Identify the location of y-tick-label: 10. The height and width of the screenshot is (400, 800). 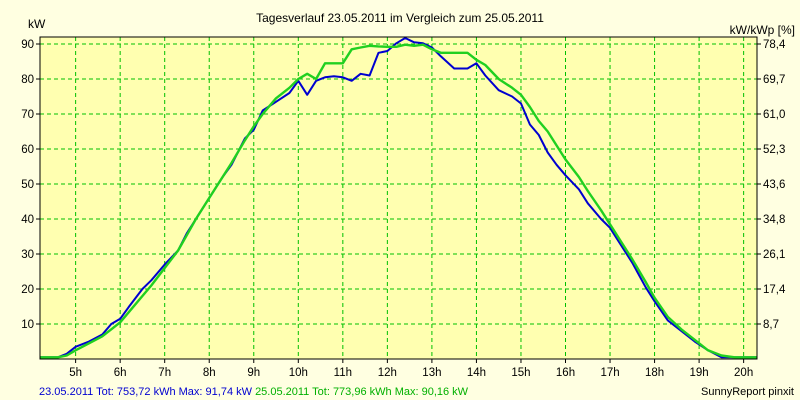
(27, 325).